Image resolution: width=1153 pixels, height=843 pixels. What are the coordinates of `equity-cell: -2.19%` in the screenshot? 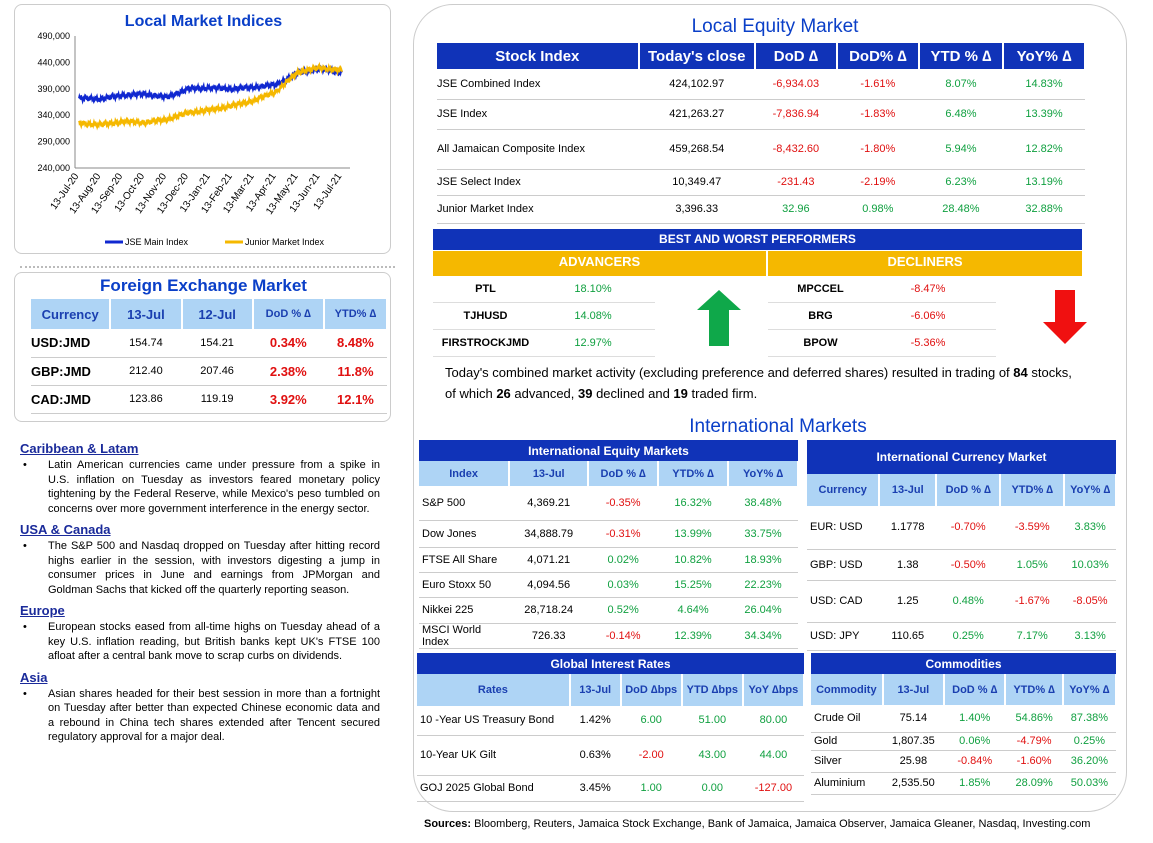 It's located at (877, 182).